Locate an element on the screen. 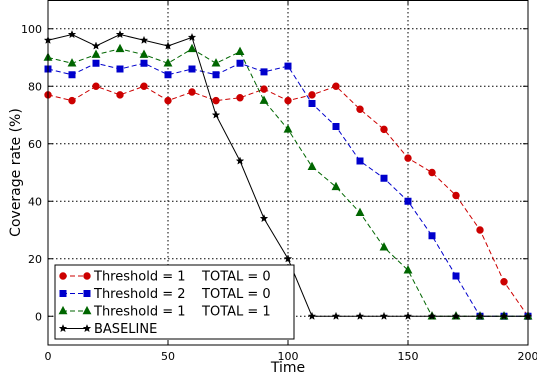 The width and height of the screenshot is (537, 378). legend-box is located at coordinates (174, 302).